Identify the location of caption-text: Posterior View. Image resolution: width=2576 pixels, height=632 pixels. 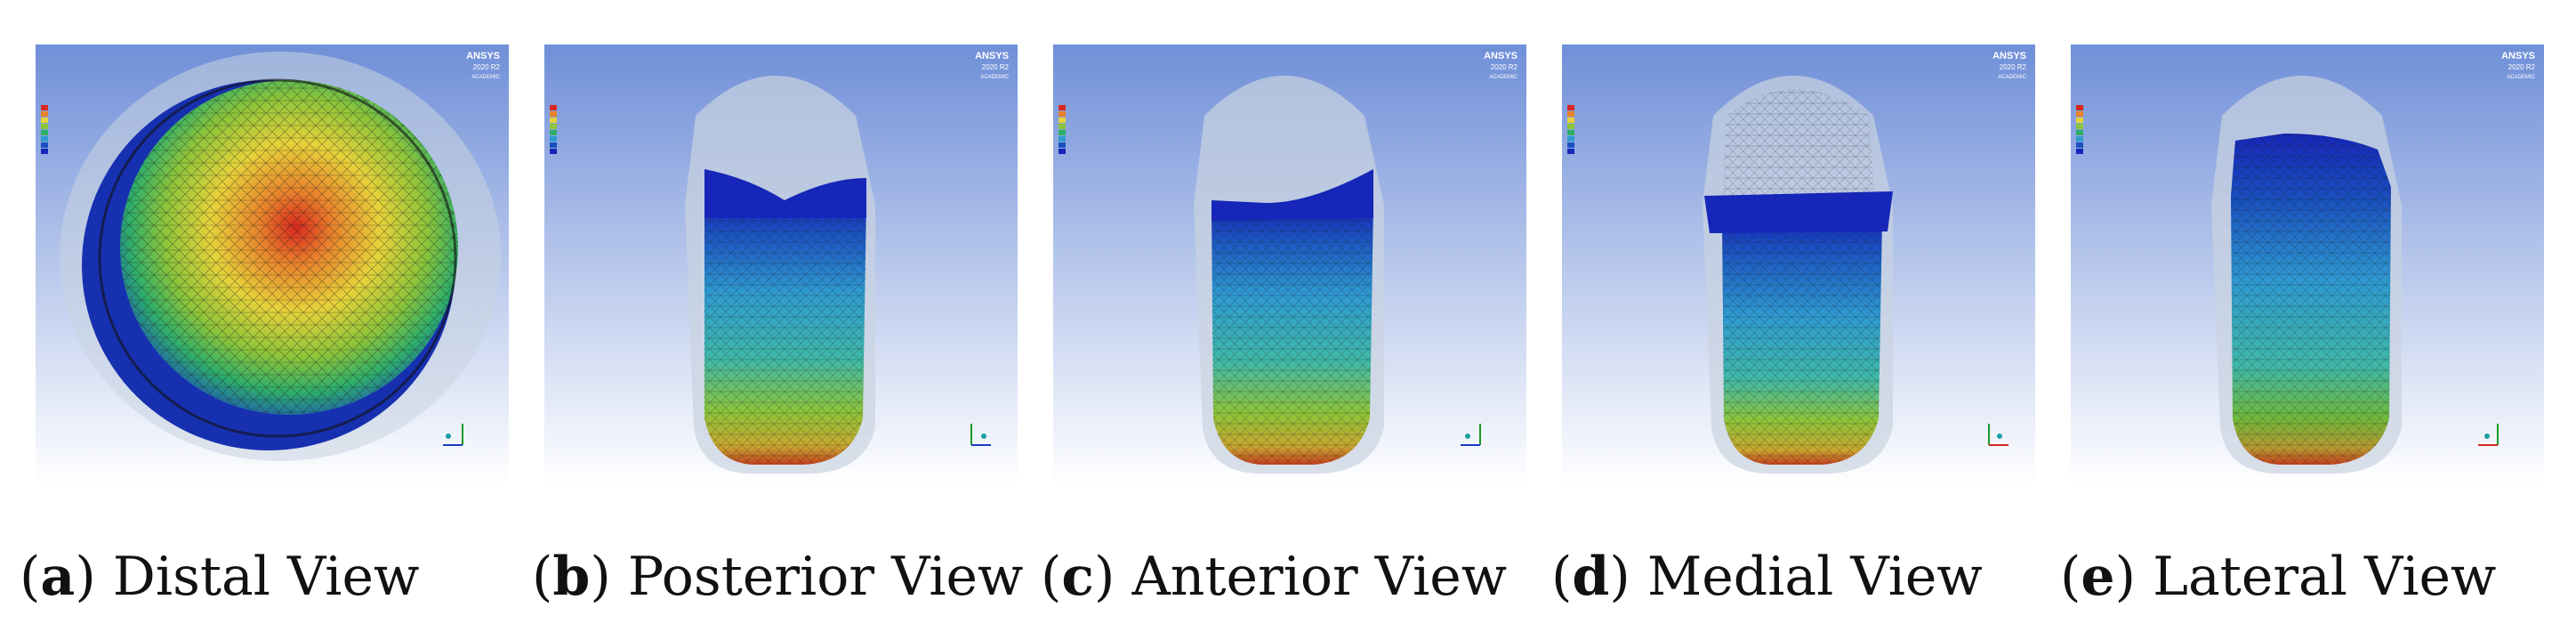
(825, 577).